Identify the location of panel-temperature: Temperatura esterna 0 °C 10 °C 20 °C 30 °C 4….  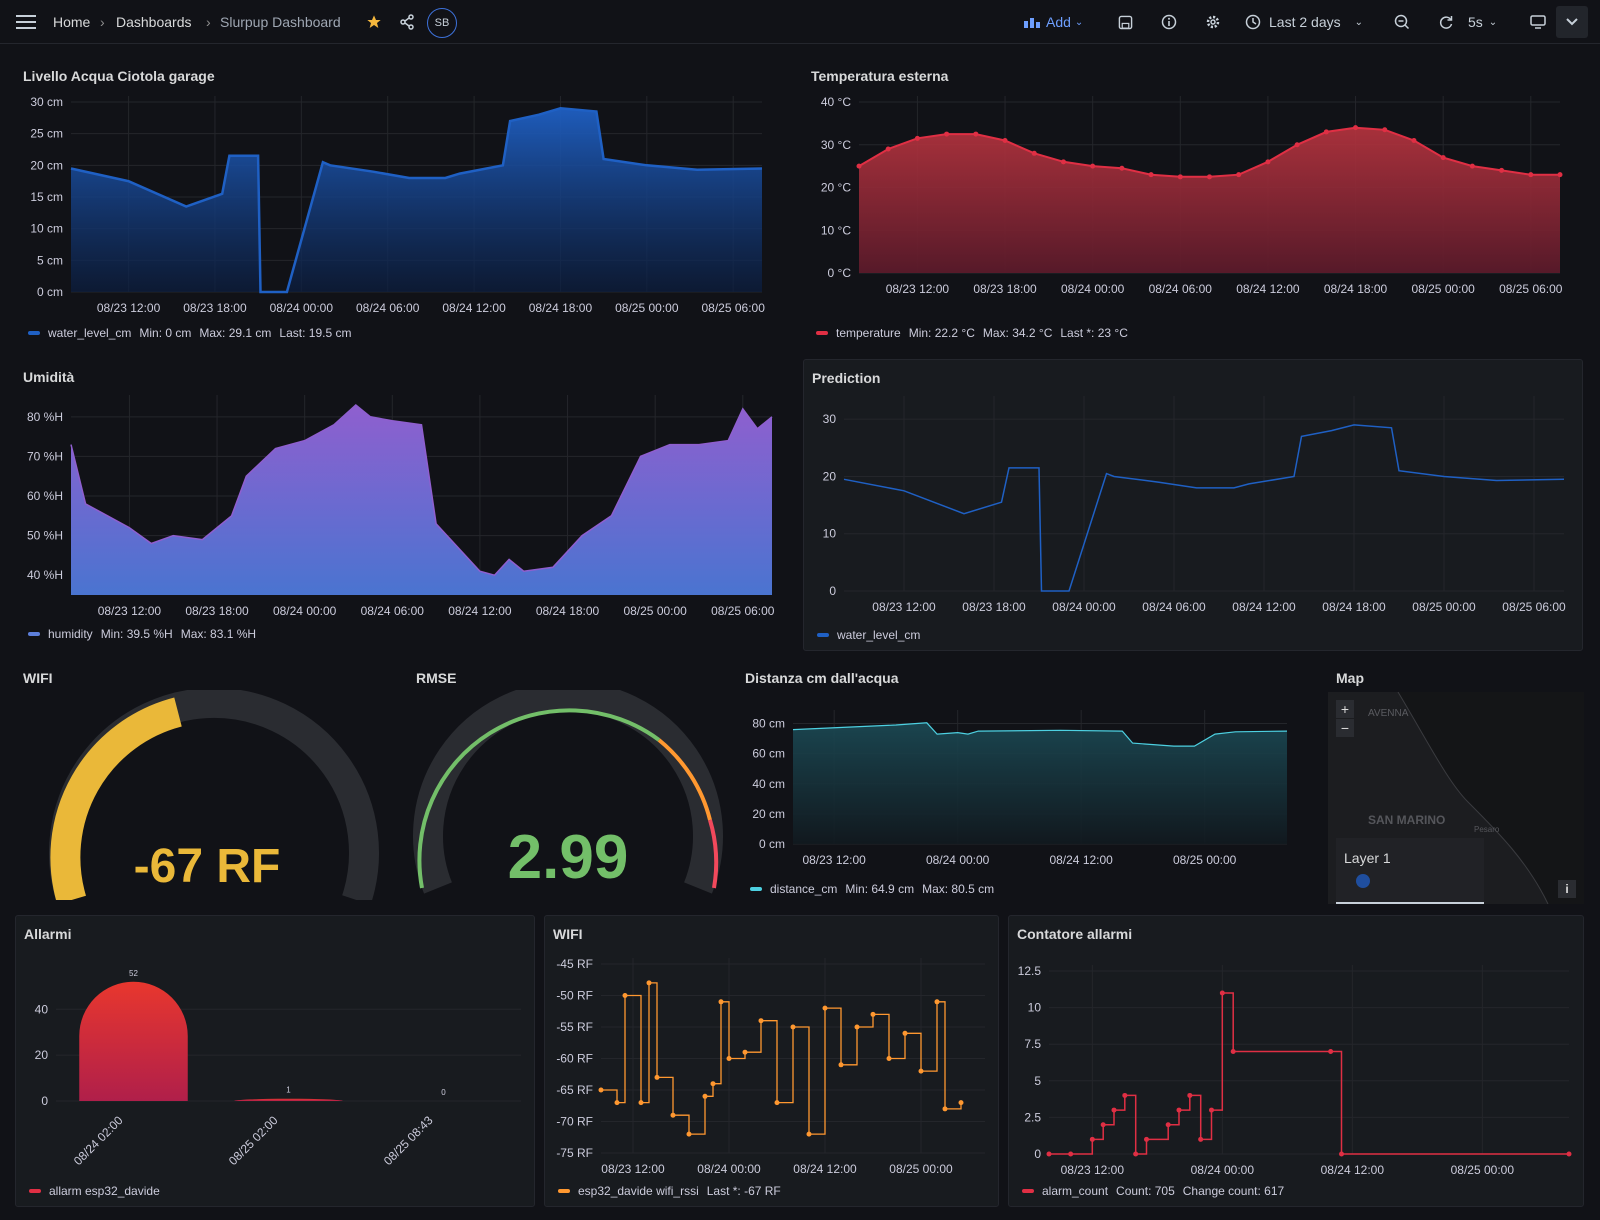
(1194, 203).